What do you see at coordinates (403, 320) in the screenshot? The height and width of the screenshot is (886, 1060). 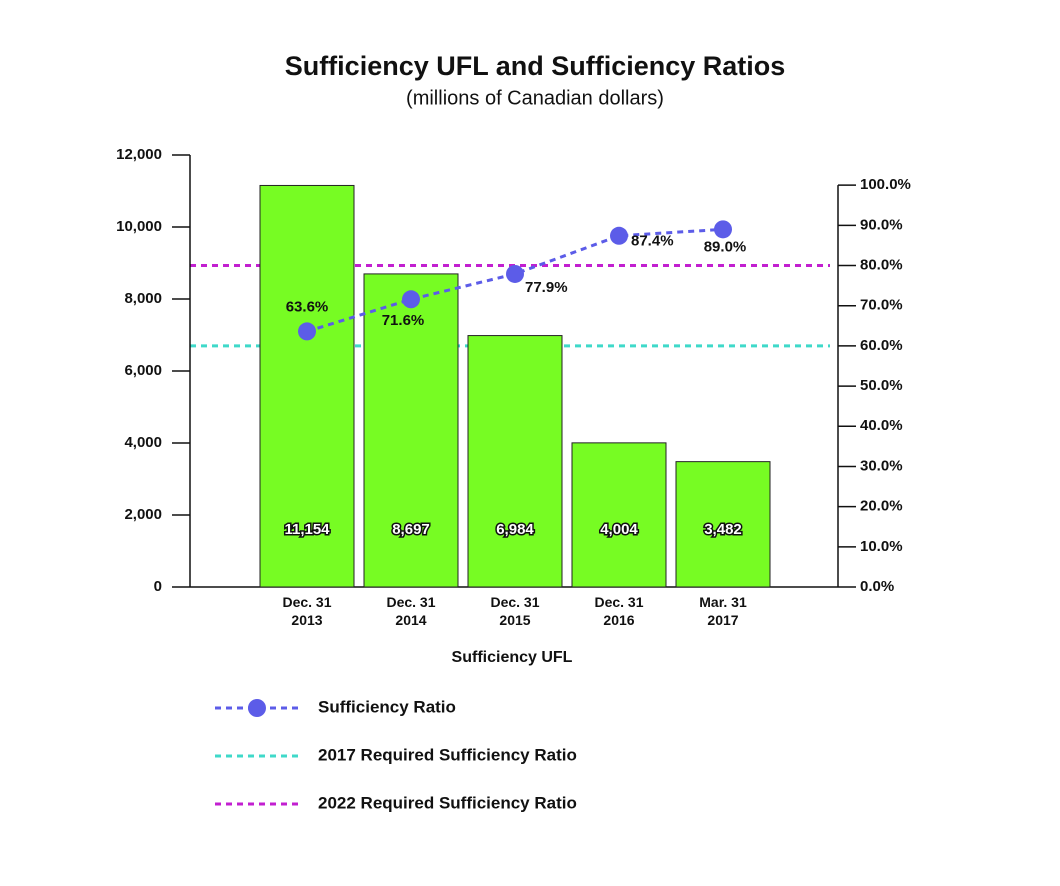 I see `ratio-value-label: 71.6%` at bounding box center [403, 320].